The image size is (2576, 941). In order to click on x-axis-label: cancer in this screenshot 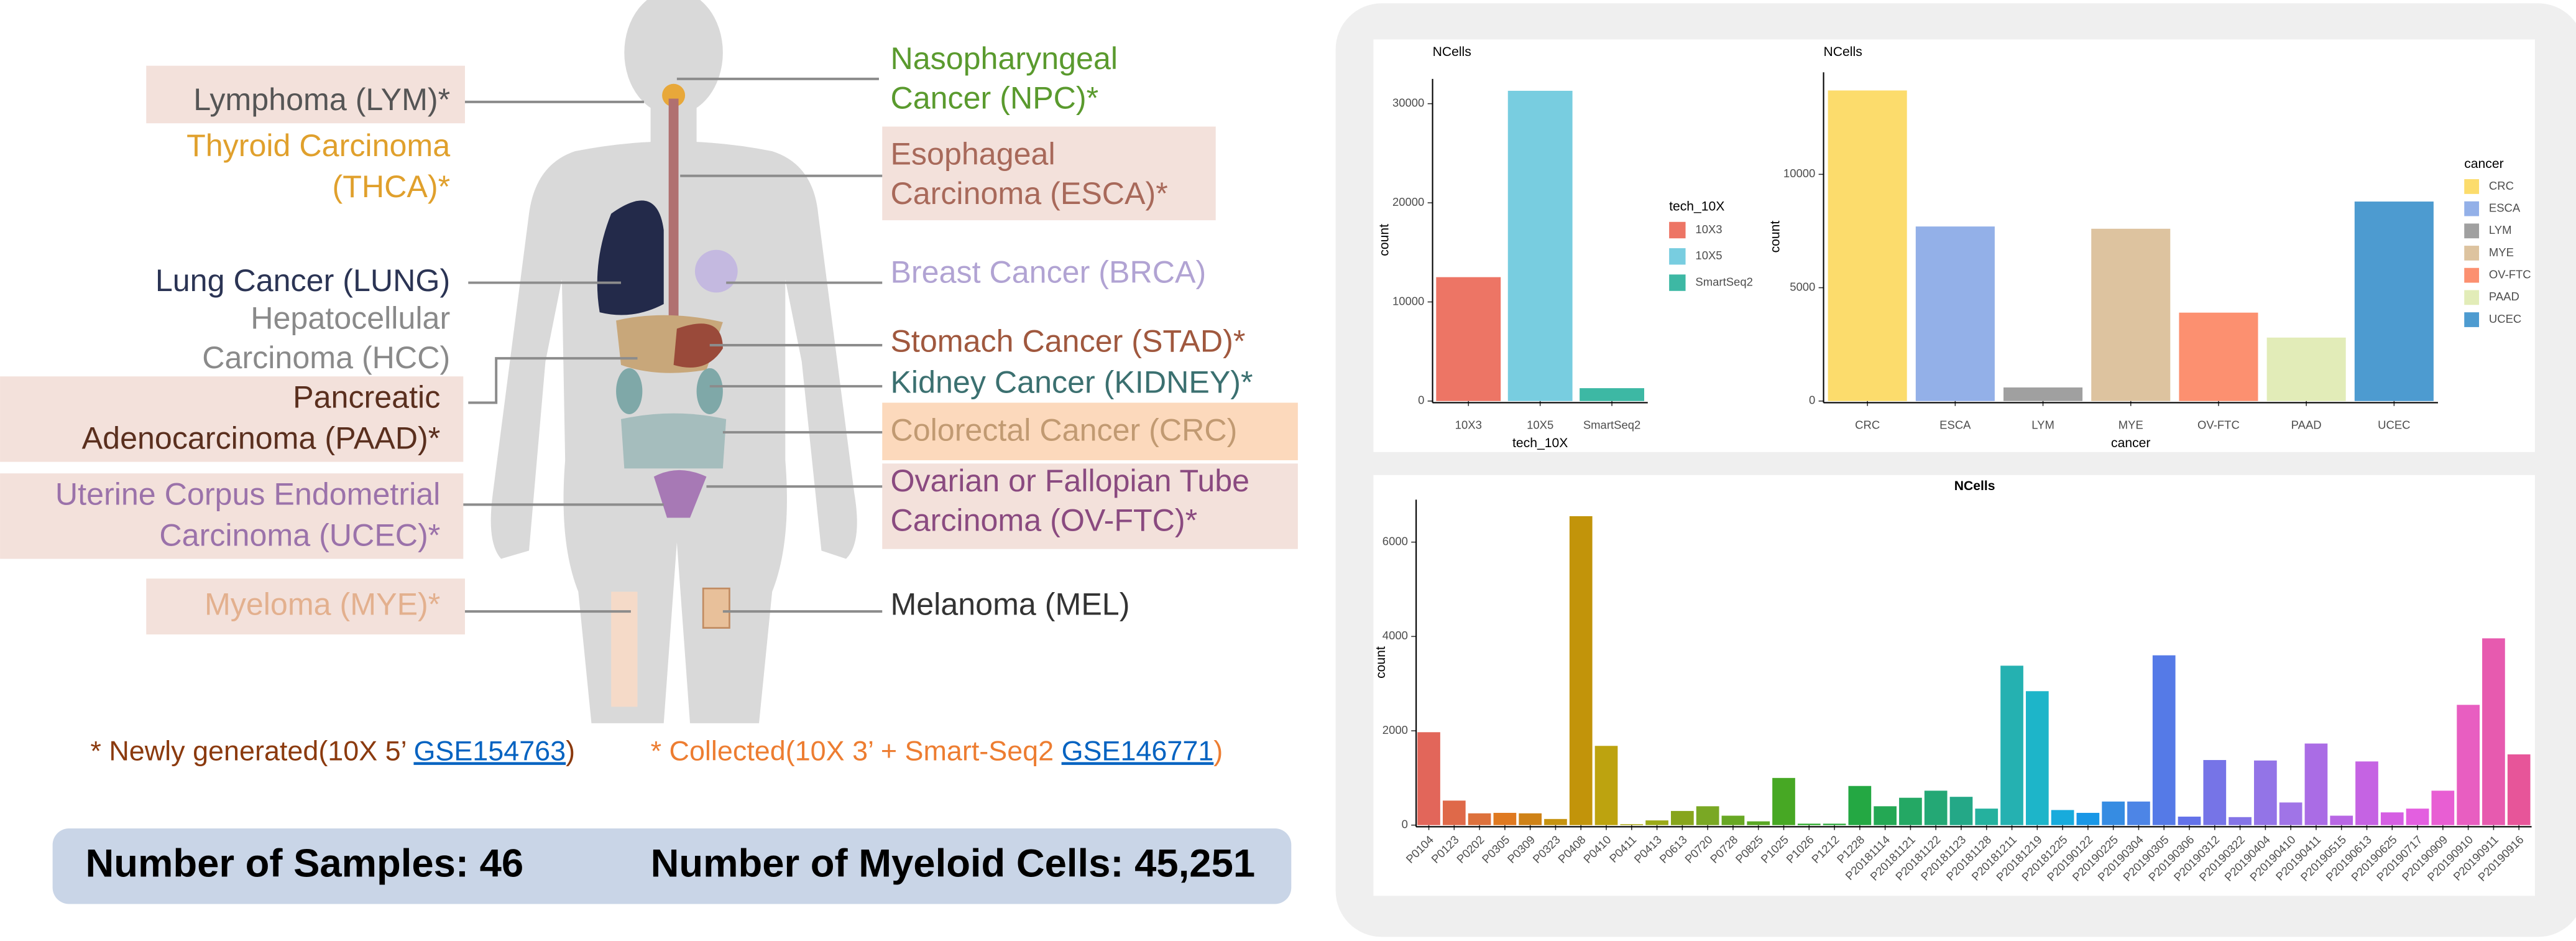, I will do `click(2130, 443)`.